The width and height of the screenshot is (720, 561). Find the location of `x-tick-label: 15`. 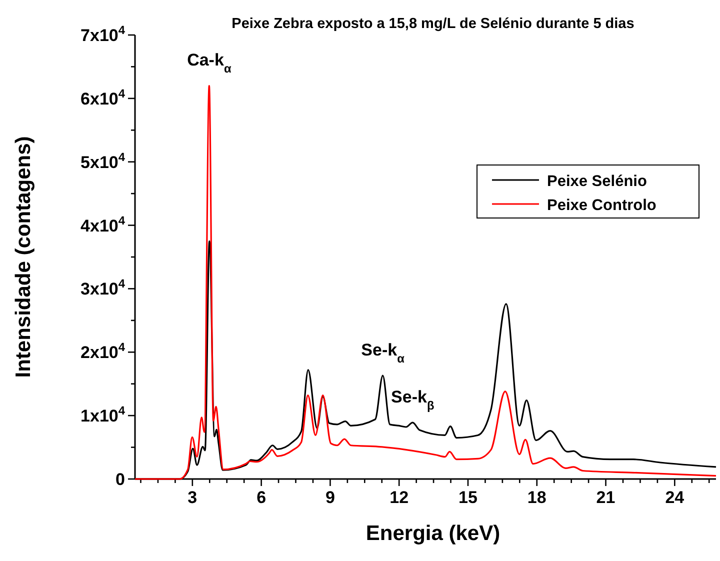

x-tick-label: 15 is located at coordinates (468, 497).